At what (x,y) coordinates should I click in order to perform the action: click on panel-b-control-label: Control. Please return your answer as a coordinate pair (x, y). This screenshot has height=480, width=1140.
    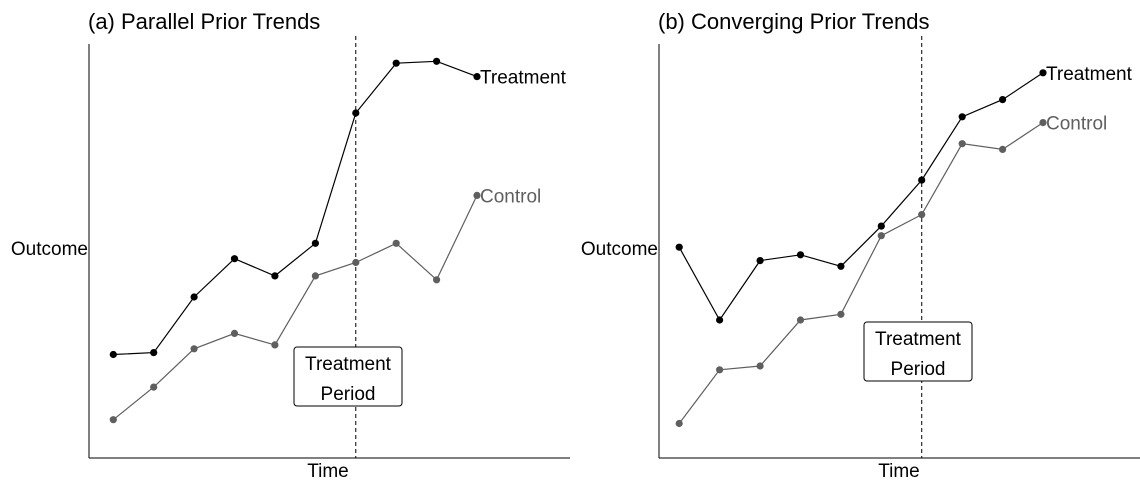
    Looking at the image, I should click on (1076, 124).